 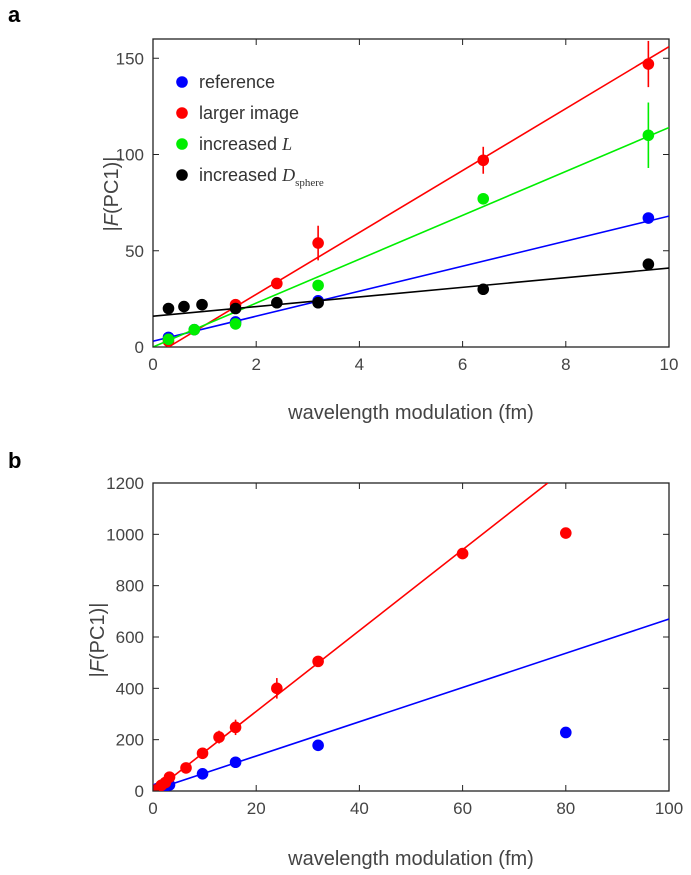 I want to click on panel-b-x-tick-label: 100, so click(x=669, y=808).